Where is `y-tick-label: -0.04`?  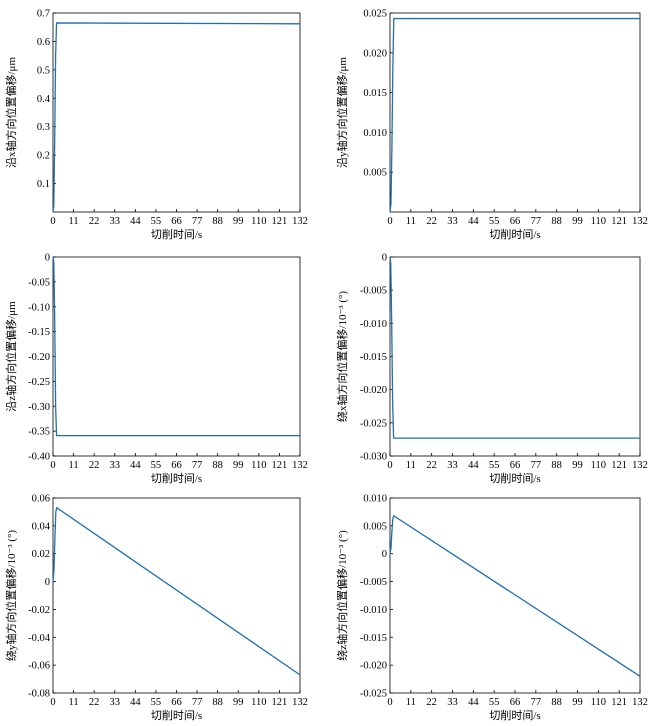
y-tick-label: -0.04 is located at coordinates (39, 638).